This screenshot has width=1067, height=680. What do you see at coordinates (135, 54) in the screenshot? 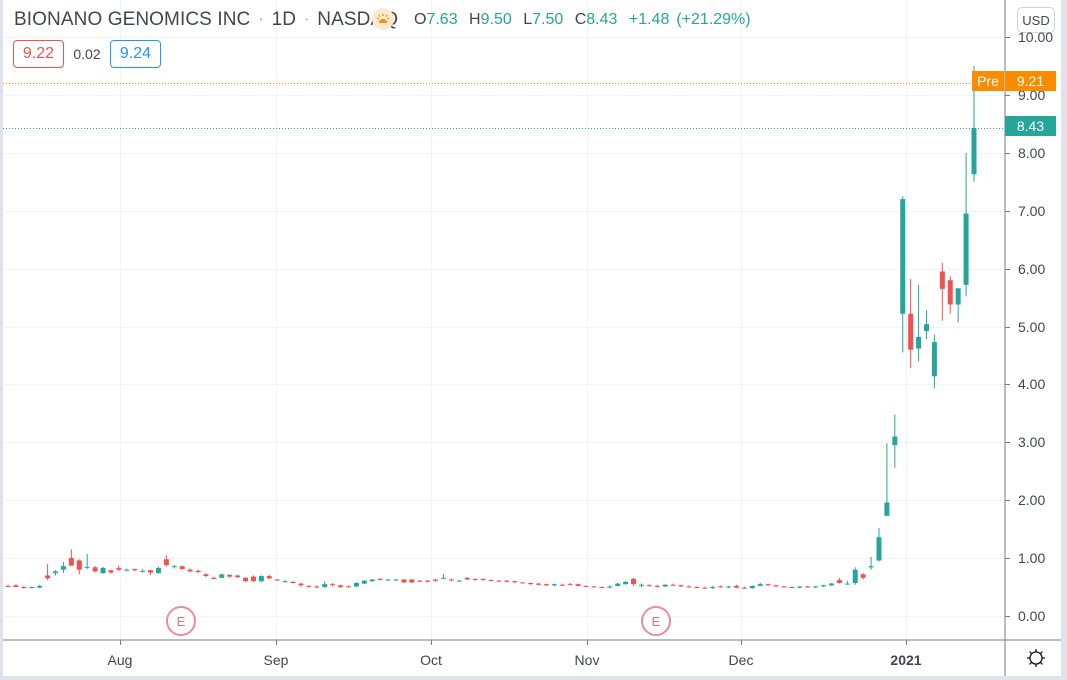
I see `buy-ask-button: 9.24` at bounding box center [135, 54].